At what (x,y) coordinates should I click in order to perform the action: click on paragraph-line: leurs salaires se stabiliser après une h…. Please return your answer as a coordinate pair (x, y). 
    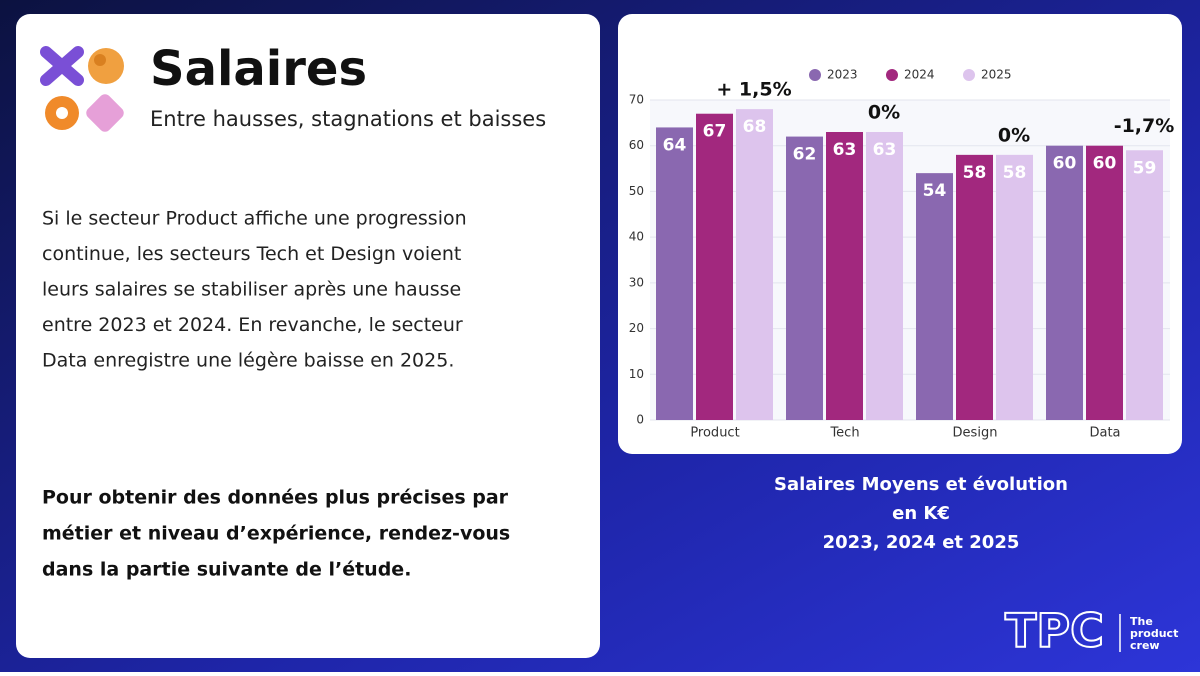
    Looking at the image, I should click on (251, 290).